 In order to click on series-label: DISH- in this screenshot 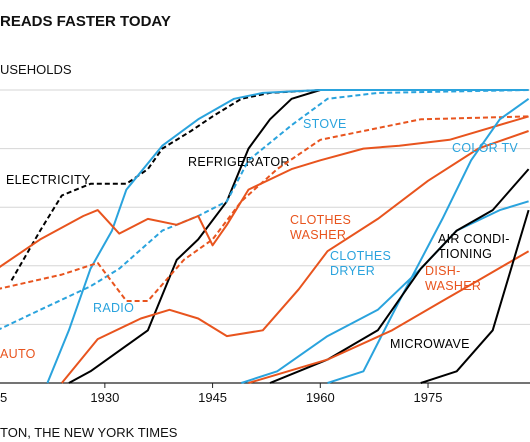, I will do `click(443, 271)`.